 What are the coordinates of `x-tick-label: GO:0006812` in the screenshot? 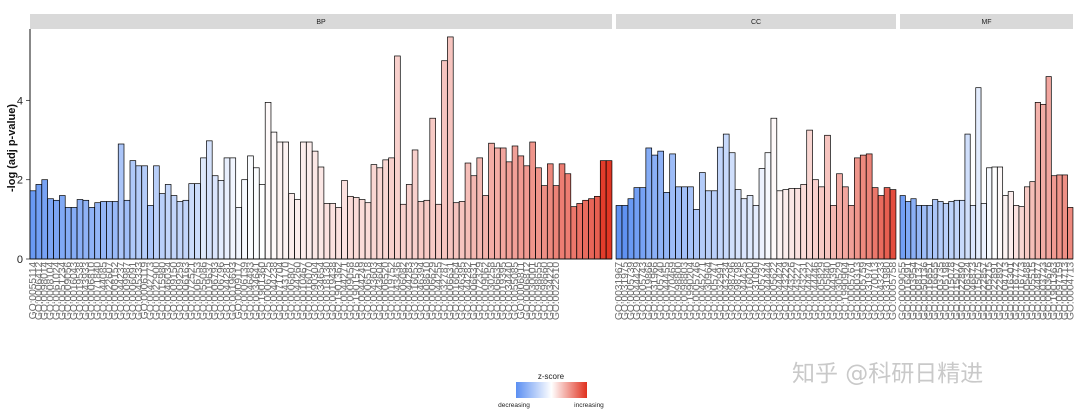 It's located at (527, 291).